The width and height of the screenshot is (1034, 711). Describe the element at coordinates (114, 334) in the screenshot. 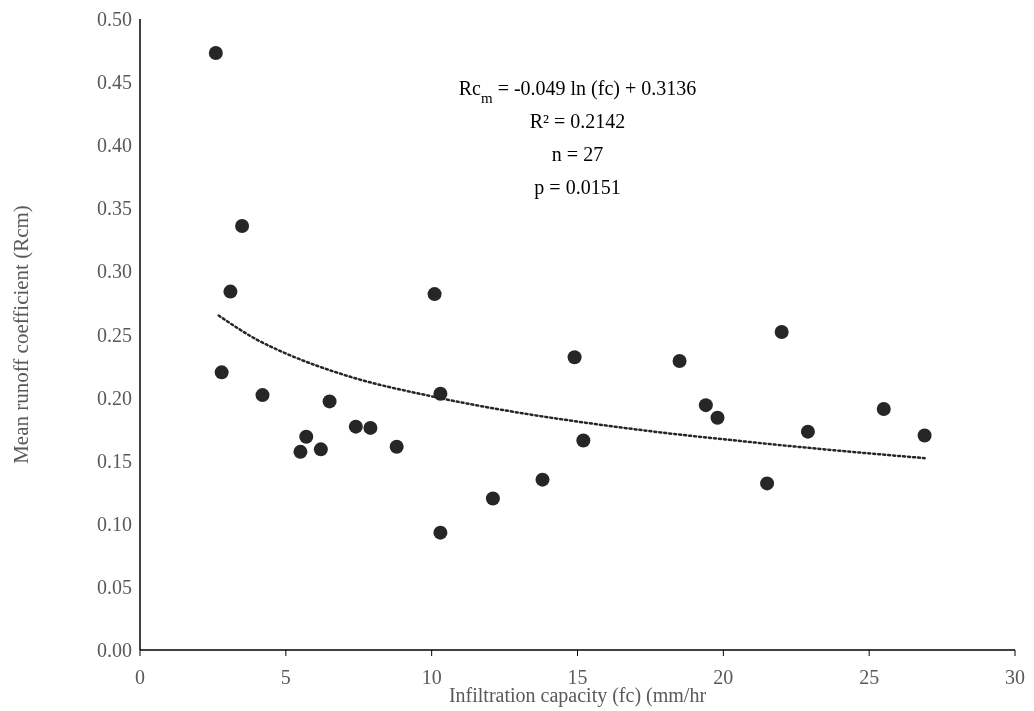

I see `y-tick-label: 0.25` at that location.